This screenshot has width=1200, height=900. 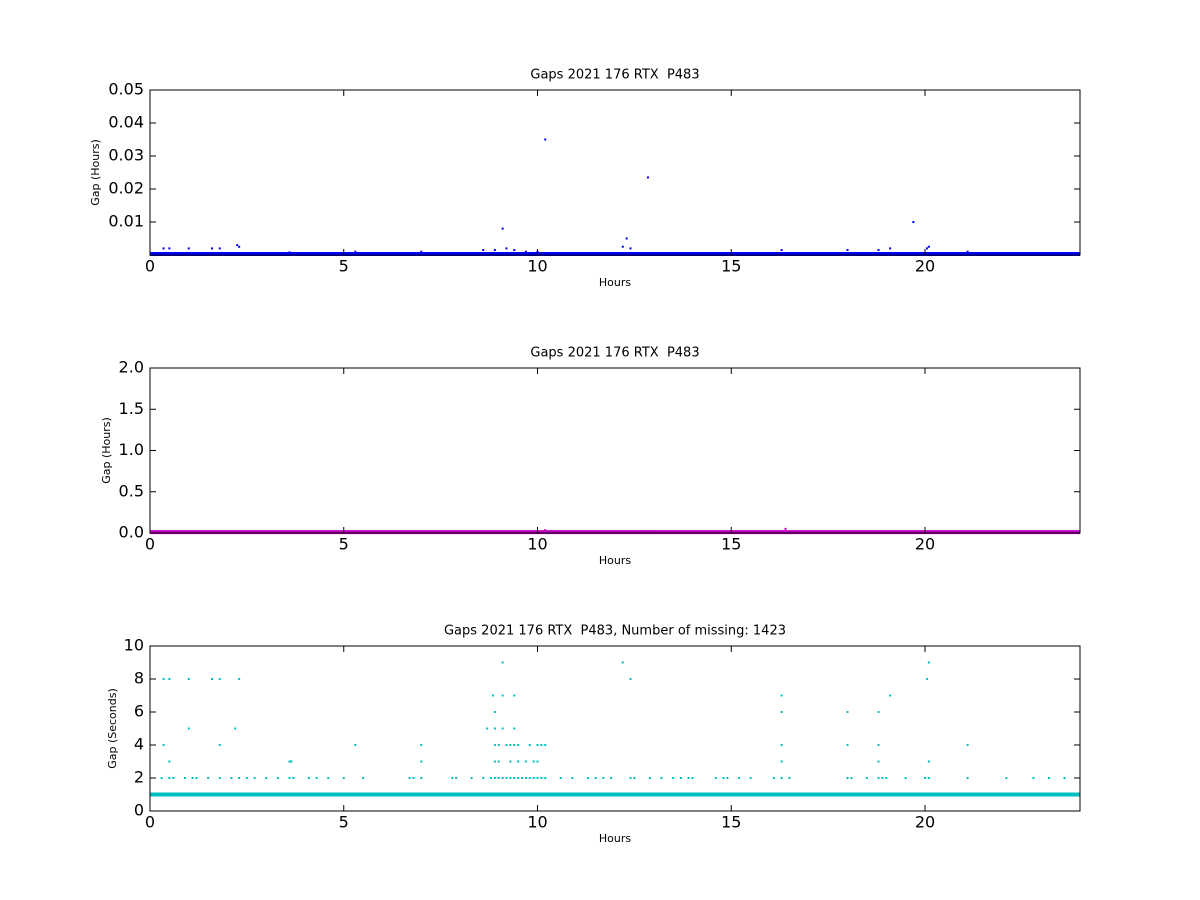 What do you see at coordinates (126, 188) in the screenshot?
I see `y-tick-label: 0.02` at bounding box center [126, 188].